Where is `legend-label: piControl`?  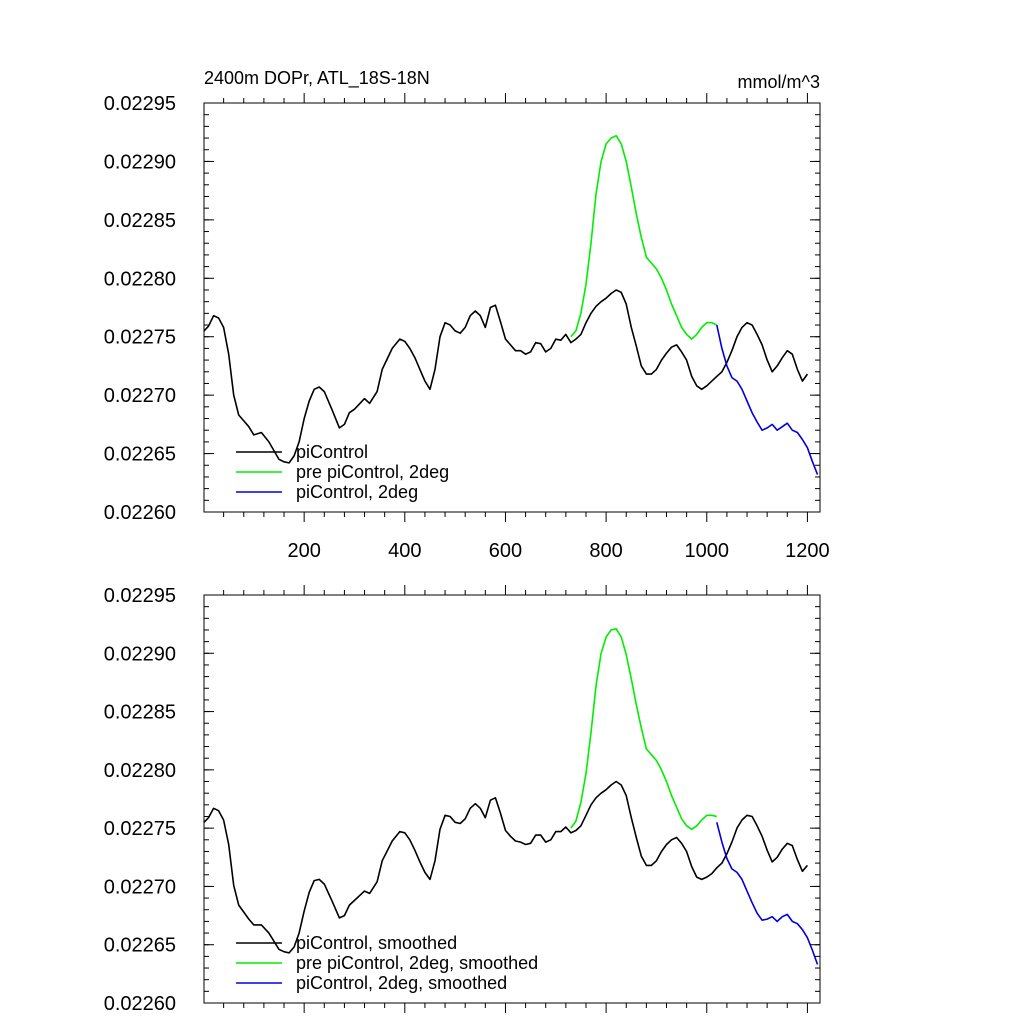 legend-label: piControl is located at coordinates (332, 452).